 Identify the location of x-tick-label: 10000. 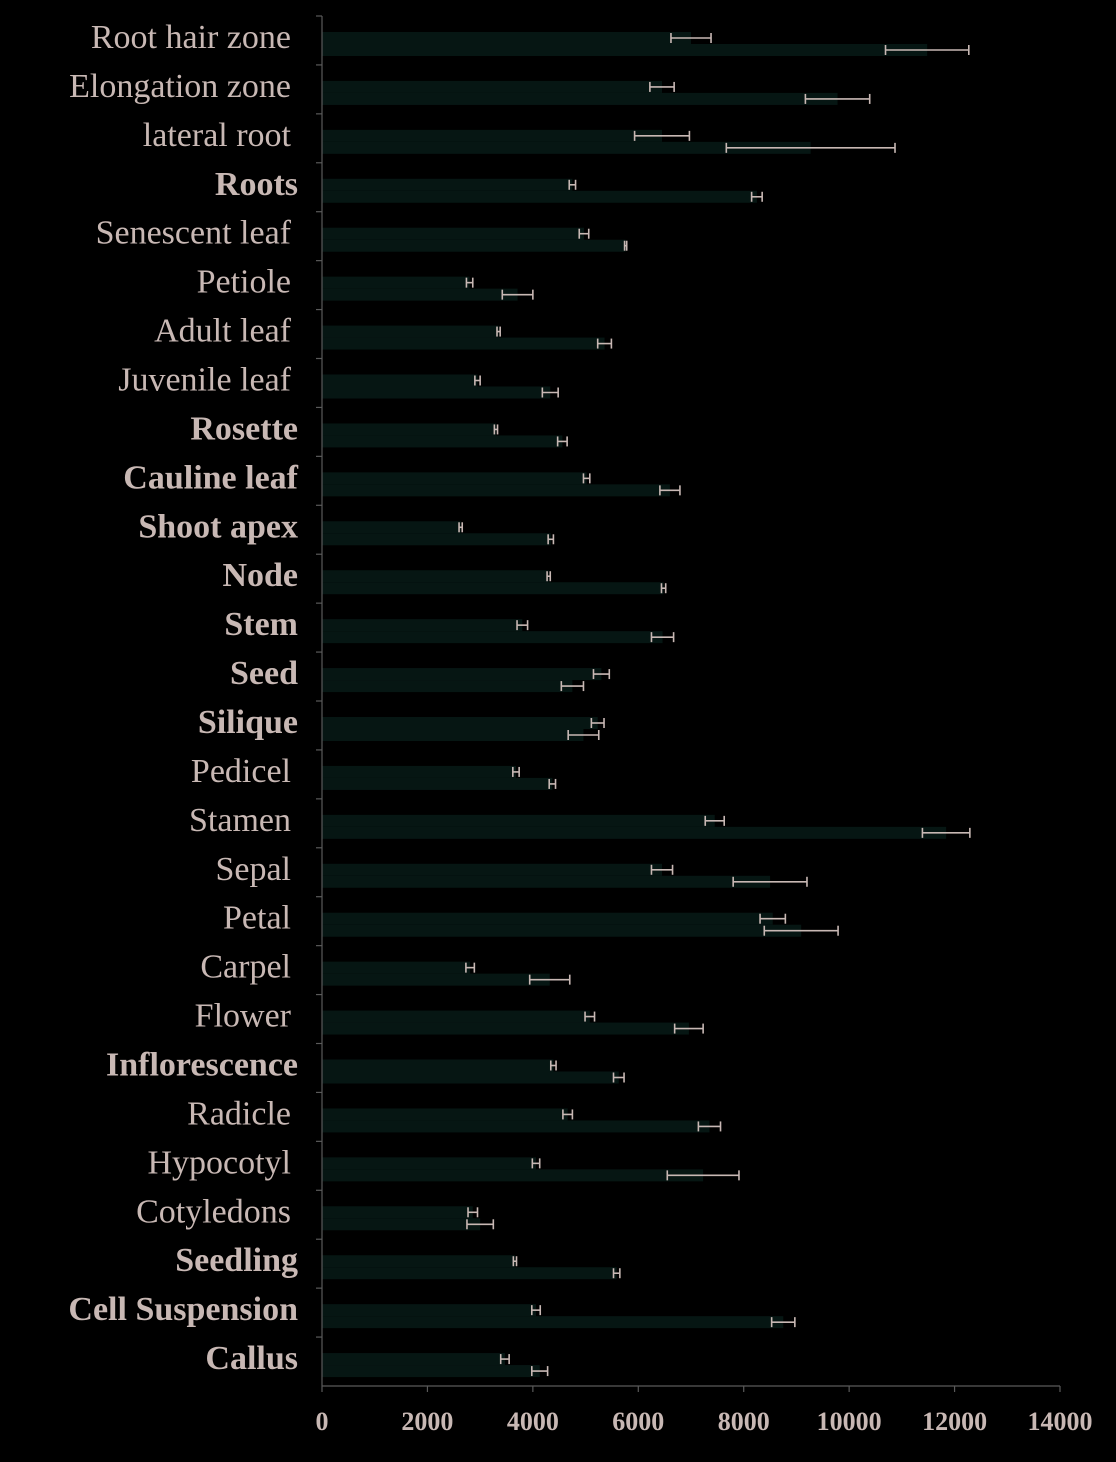
(849, 1421).